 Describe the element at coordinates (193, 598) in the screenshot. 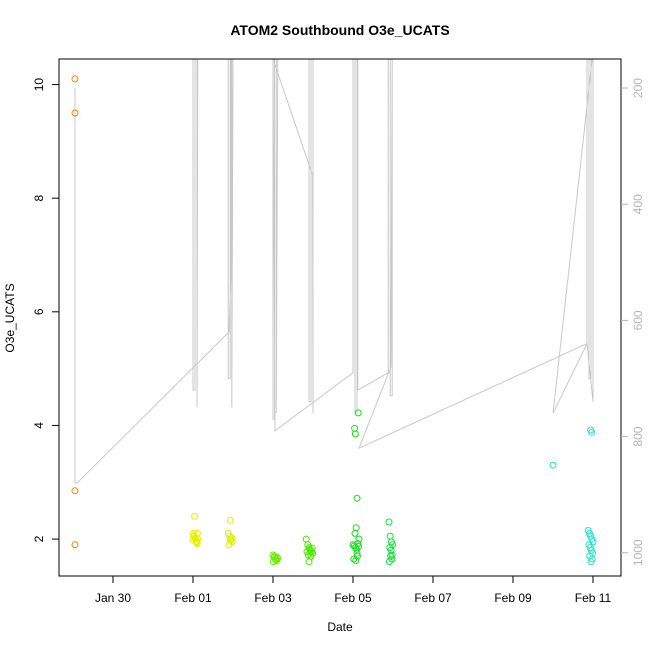

I see `x-tick-label: Feb 01` at that location.